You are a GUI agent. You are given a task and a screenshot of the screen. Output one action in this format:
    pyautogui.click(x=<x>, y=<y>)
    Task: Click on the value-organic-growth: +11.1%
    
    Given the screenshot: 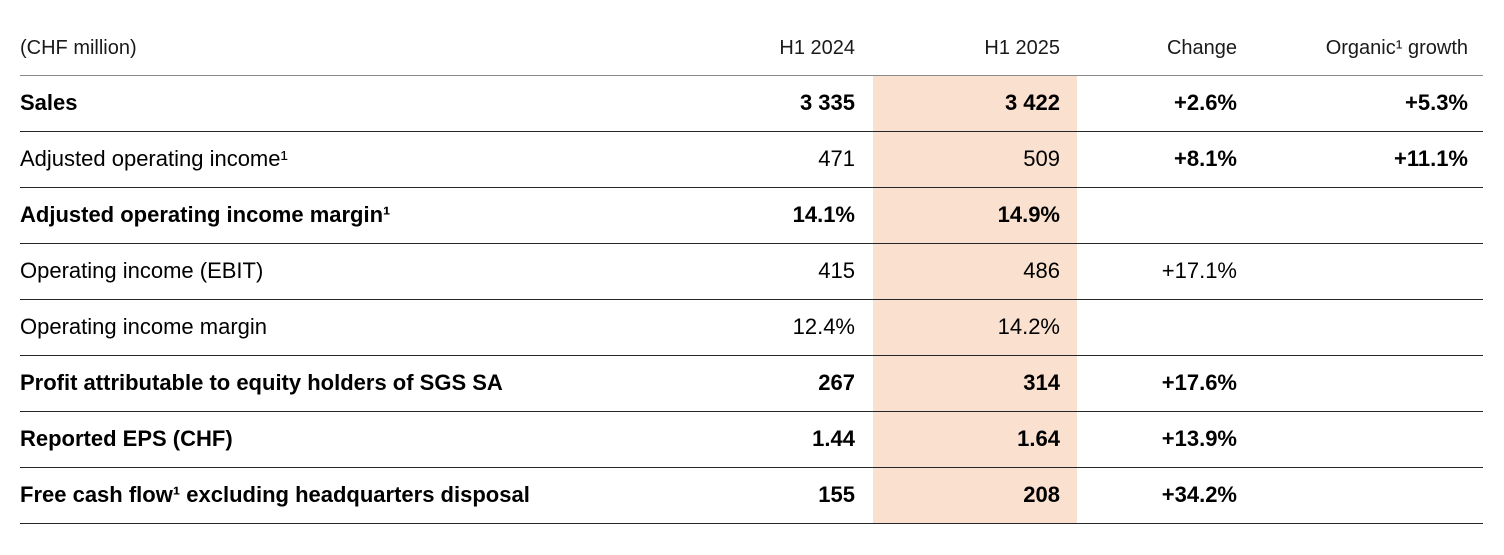 What is the action you would take?
    pyautogui.click(x=1366, y=159)
    